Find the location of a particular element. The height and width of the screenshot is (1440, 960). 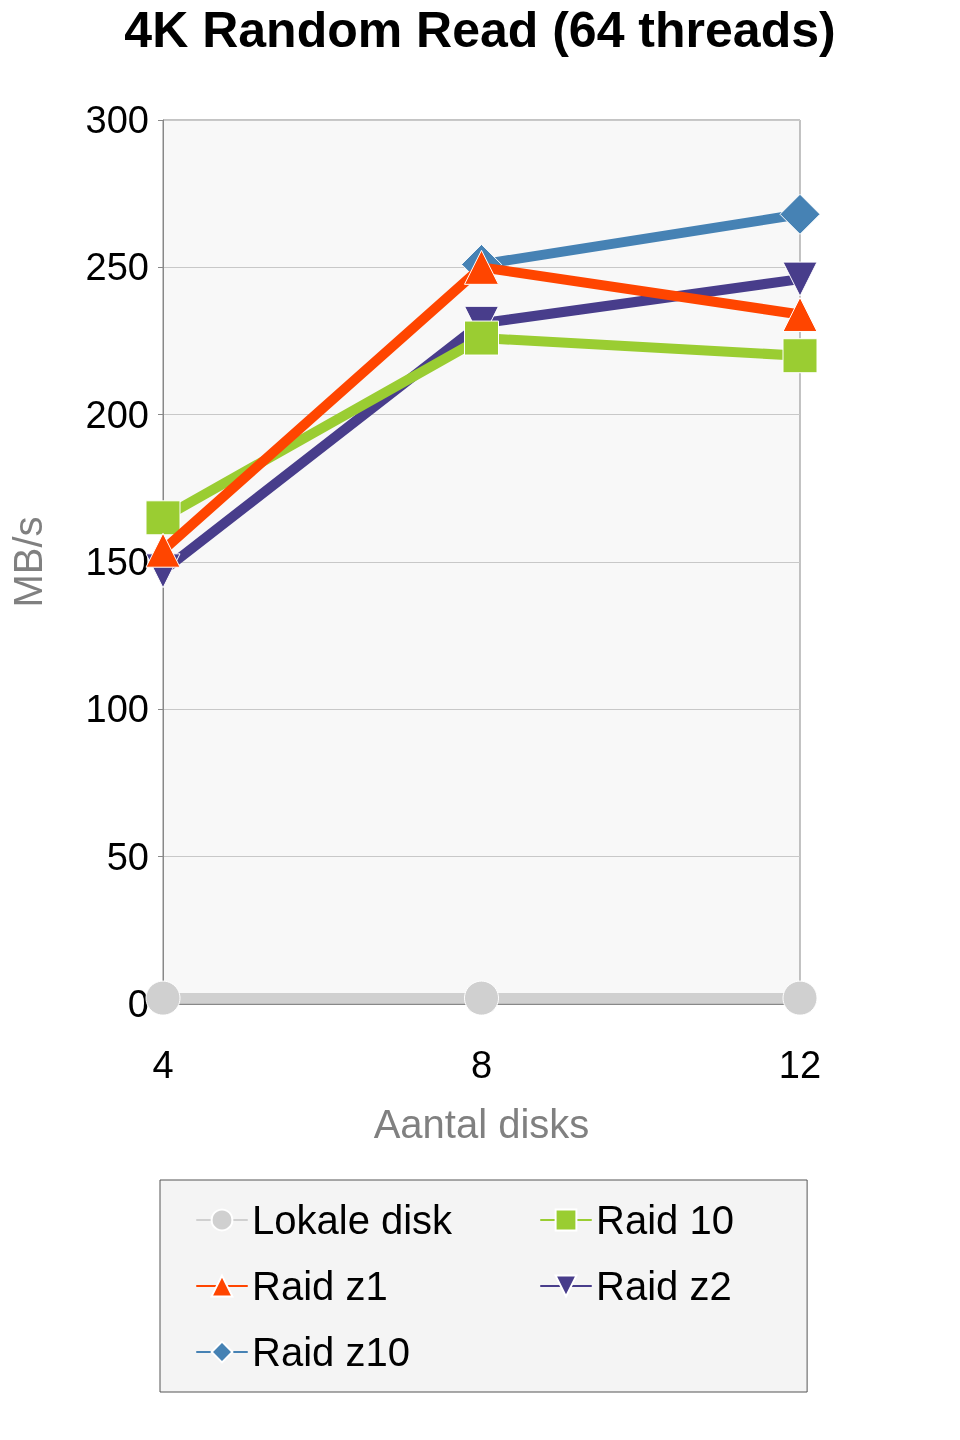

legend-label: Raid z1 is located at coordinates (320, 1286).